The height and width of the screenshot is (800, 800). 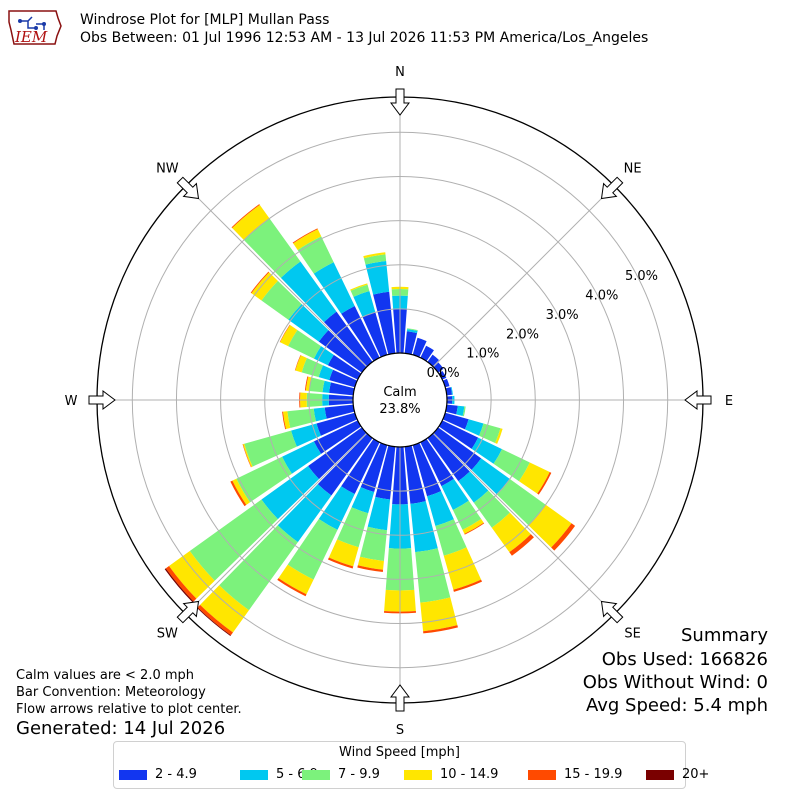 What do you see at coordinates (491, 509) in the screenshot?
I see `bar-140deg-bin2` at bounding box center [491, 509].